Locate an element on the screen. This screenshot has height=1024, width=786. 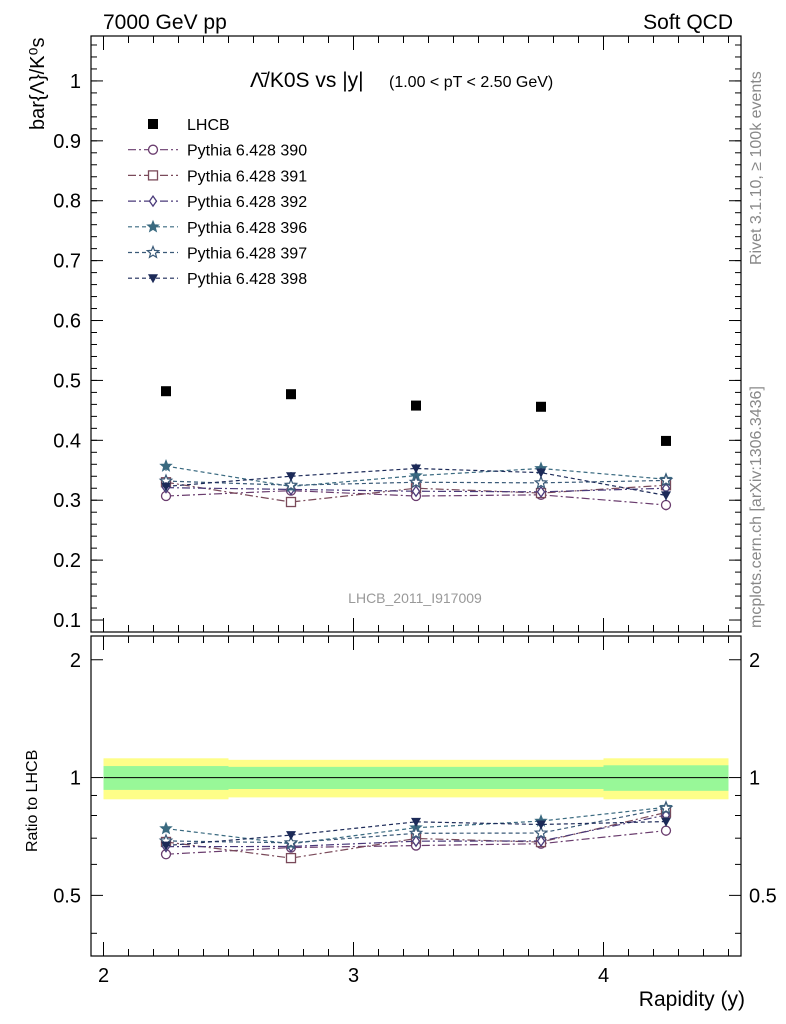
y-tick-label-main: 1 is located at coordinates (75, 82).